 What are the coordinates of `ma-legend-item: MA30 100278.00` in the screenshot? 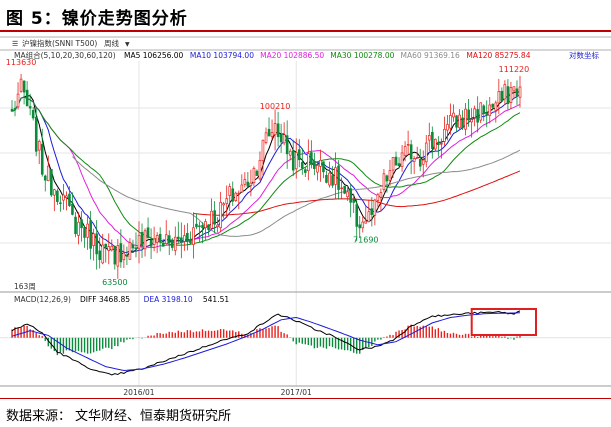 It's located at (362, 55).